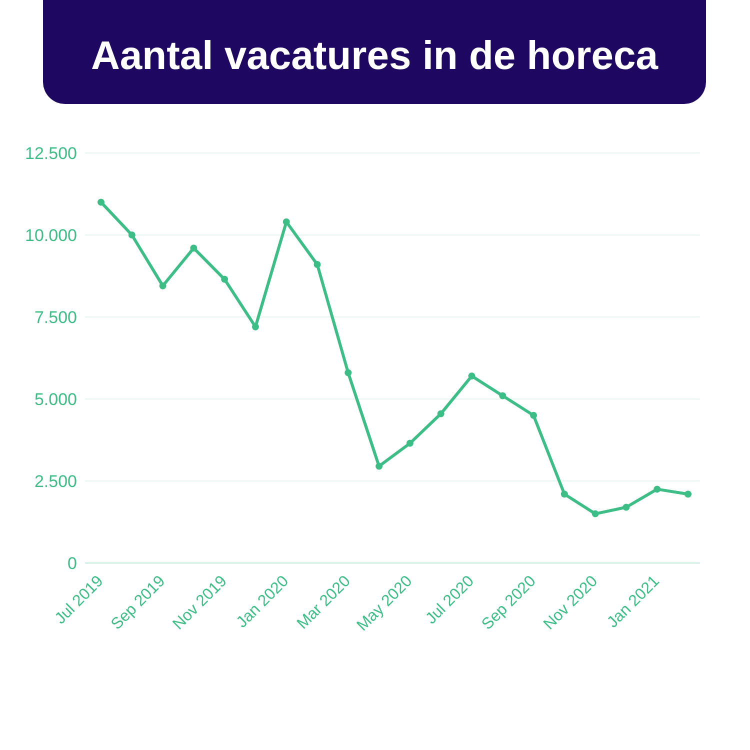 The height and width of the screenshot is (750, 750). What do you see at coordinates (374, 56) in the screenshot?
I see `chart-title: Aantal vacatures in de horeca` at bounding box center [374, 56].